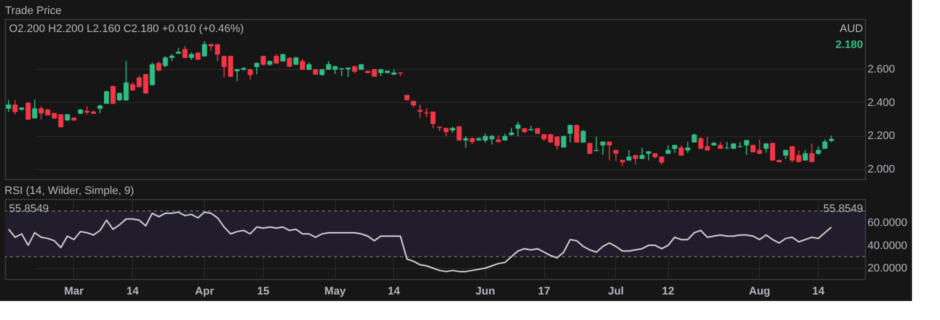 The image size is (940, 320). I want to click on text: AUD, so click(852, 29).